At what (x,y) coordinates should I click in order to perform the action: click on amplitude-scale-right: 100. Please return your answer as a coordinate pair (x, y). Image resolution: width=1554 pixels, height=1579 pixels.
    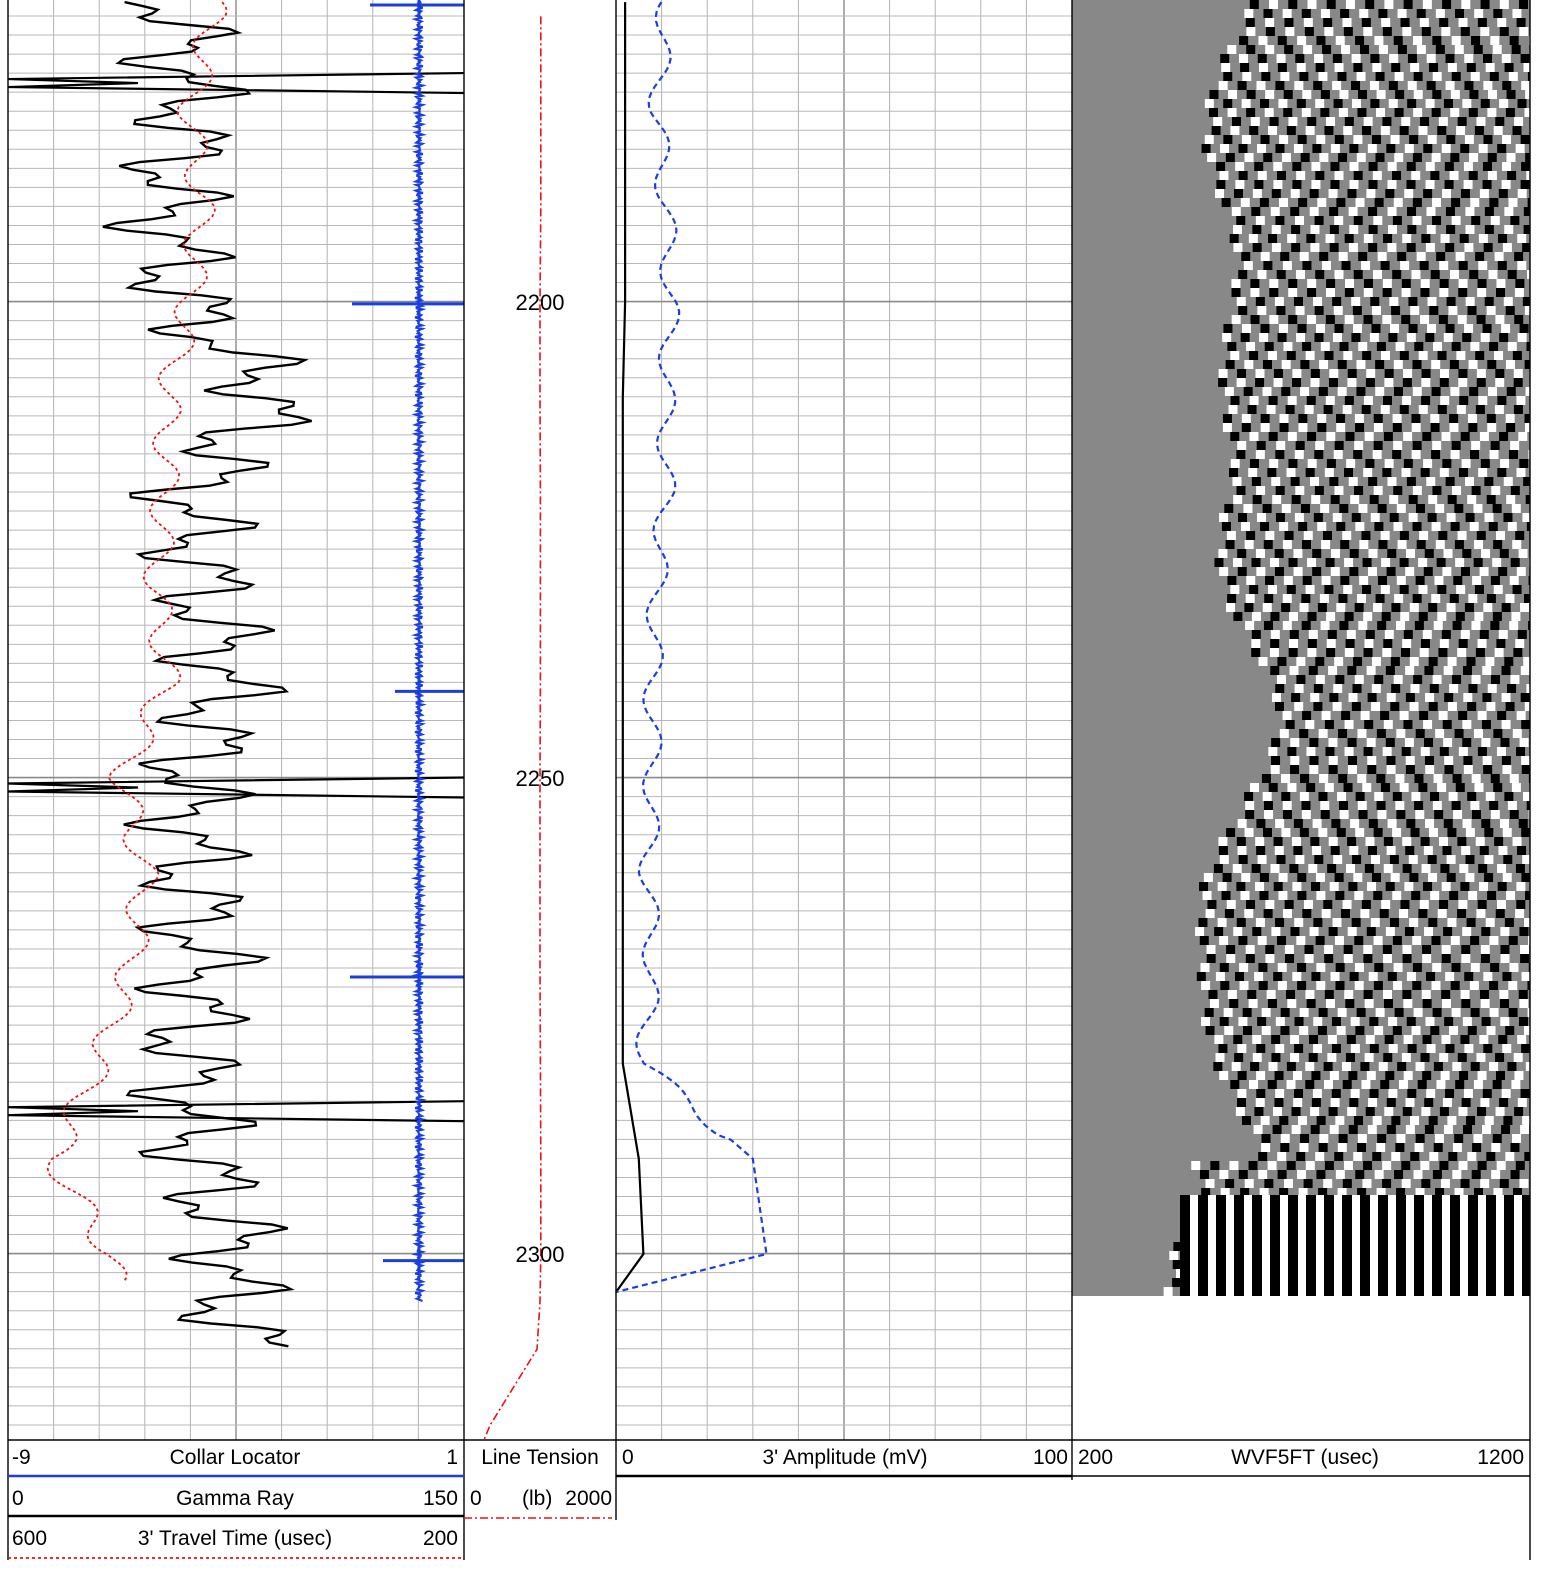
    Looking at the image, I should click on (1050, 1457).